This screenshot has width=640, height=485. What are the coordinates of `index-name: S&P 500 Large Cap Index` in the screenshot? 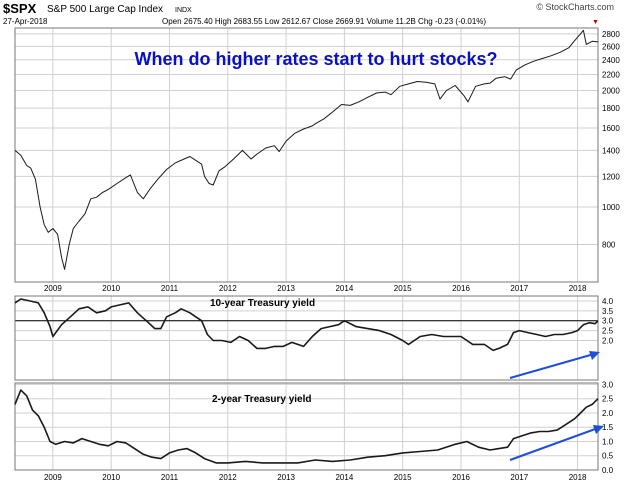 It's located at (105, 9).